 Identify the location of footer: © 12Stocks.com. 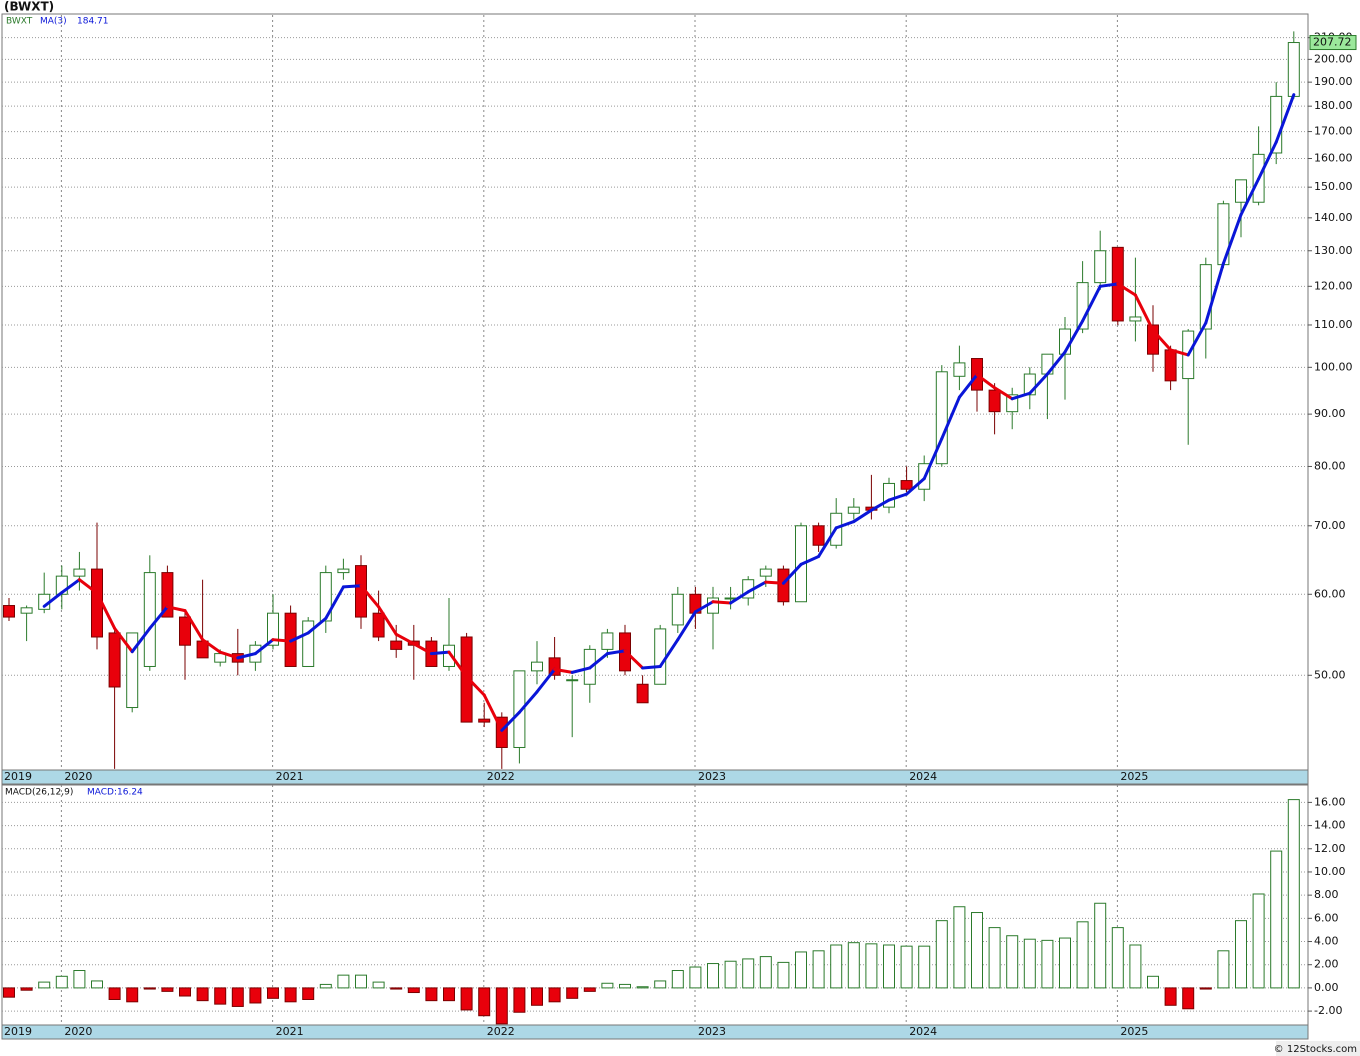
(1315, 1049).